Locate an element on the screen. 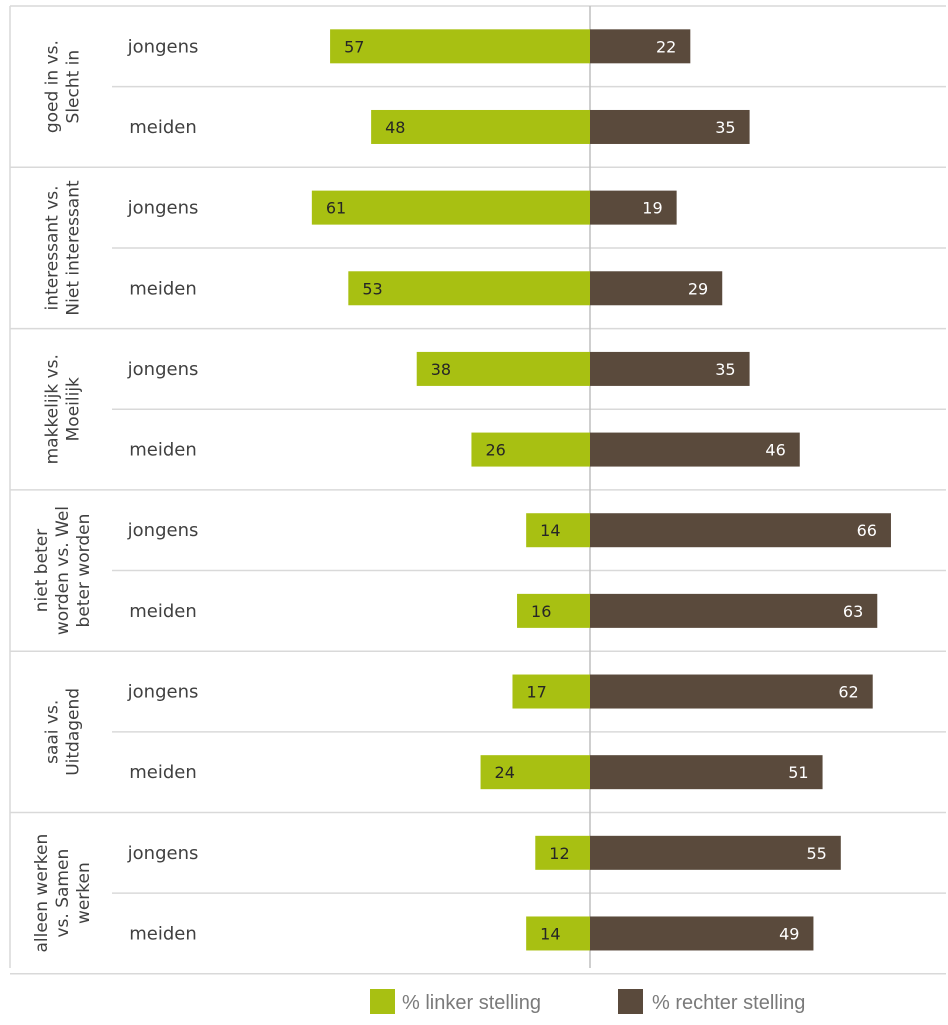 Image resolution: width=948 pixels, height=1025 pixels. bar-right-value: 62 is located at coordinates (848, 692).